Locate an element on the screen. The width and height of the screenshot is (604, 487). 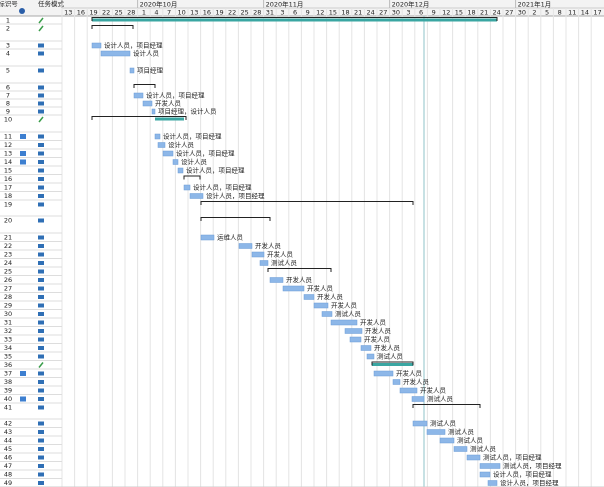
row-id: 31 is located at coordinates (8, 323).